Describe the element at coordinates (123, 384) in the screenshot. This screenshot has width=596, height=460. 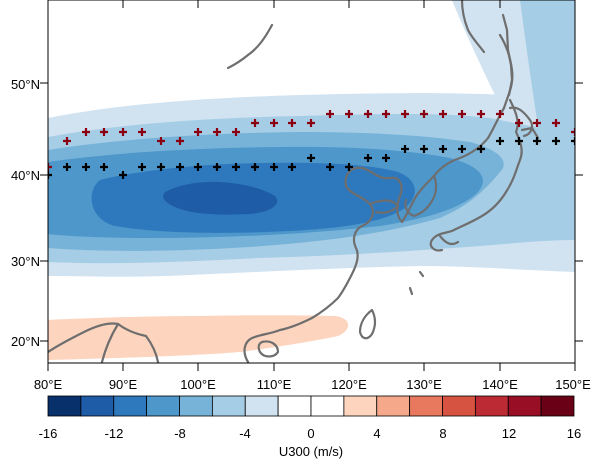
I see `x-tick-label-90: 90°E` at that location.